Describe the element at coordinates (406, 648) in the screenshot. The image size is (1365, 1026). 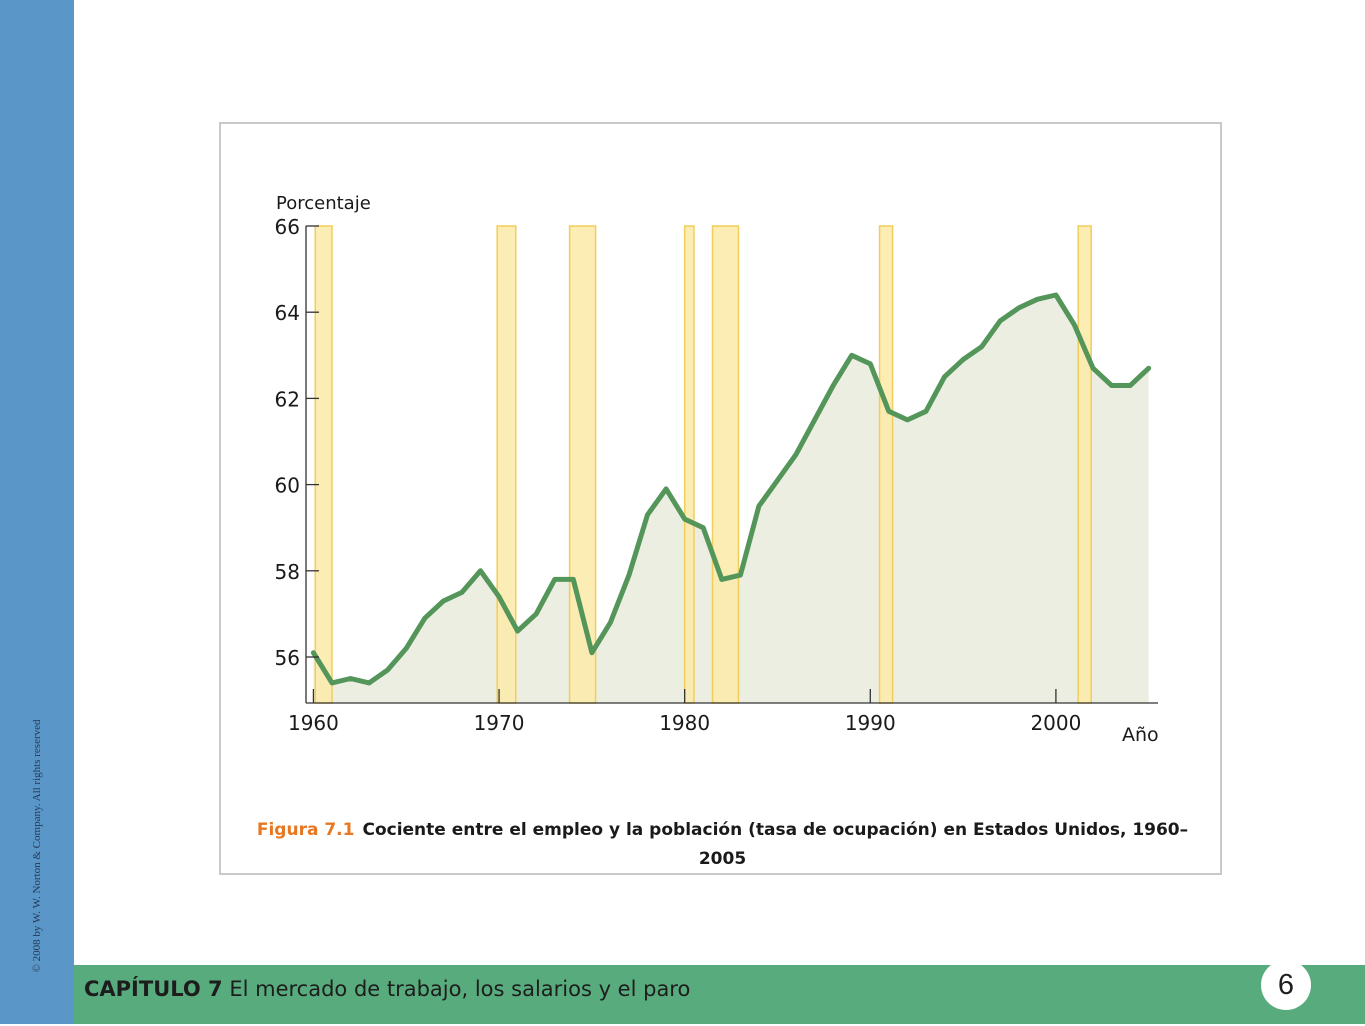
I see `data-point-1965` at that location.